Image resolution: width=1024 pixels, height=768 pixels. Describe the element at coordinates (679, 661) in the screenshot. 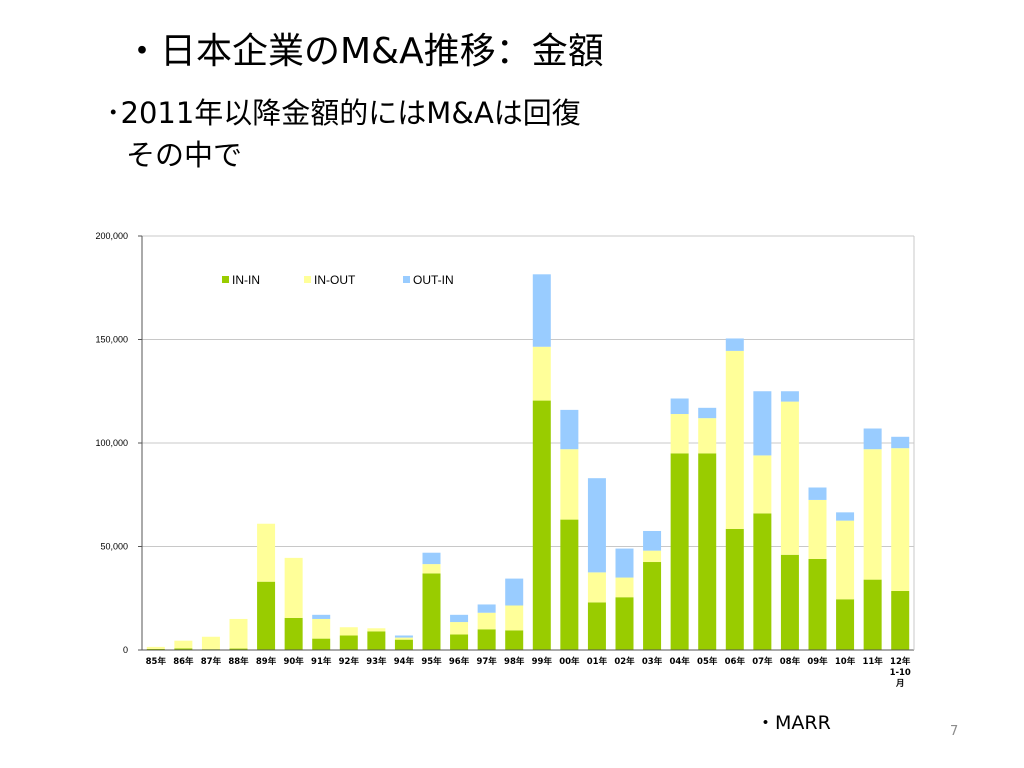

I see `x-tick-label: 04年` at that location.